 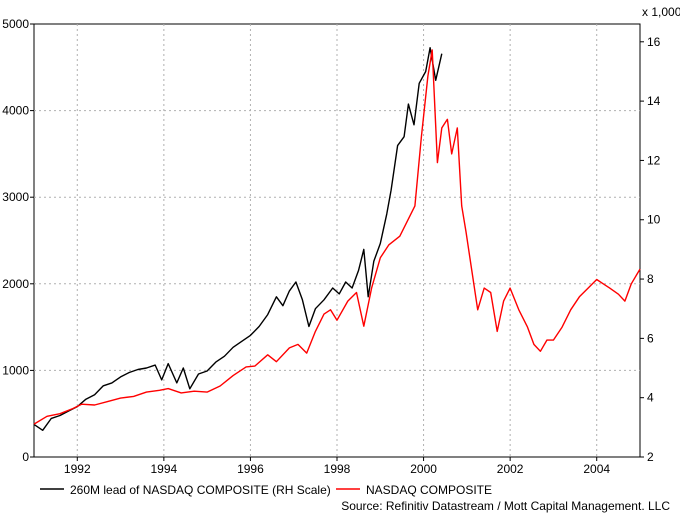 What do you see at coordinates (77, 469) in the screenshot?
I see `x-tick-label: 1992` at bounding box center [77, 469].